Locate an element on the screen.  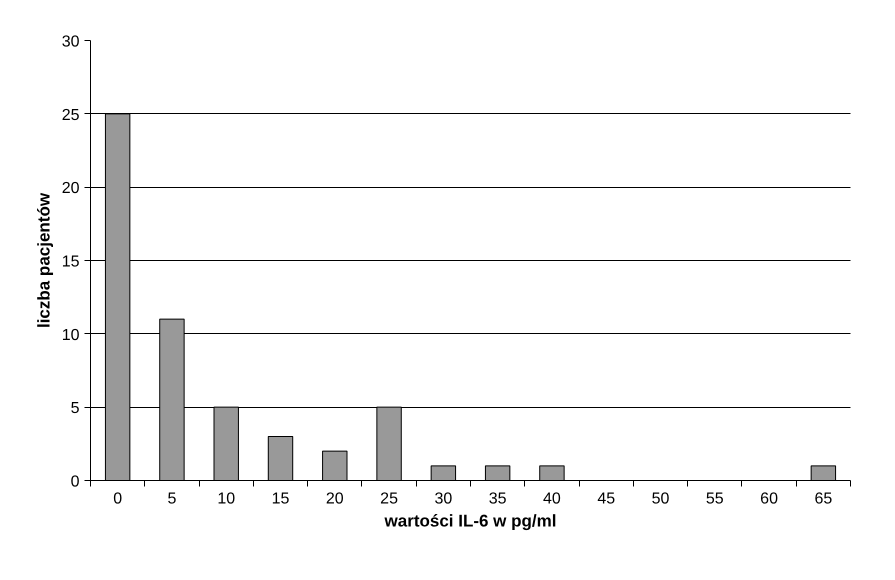
y-tick-label: 15 is located at coordinates (71, 262).